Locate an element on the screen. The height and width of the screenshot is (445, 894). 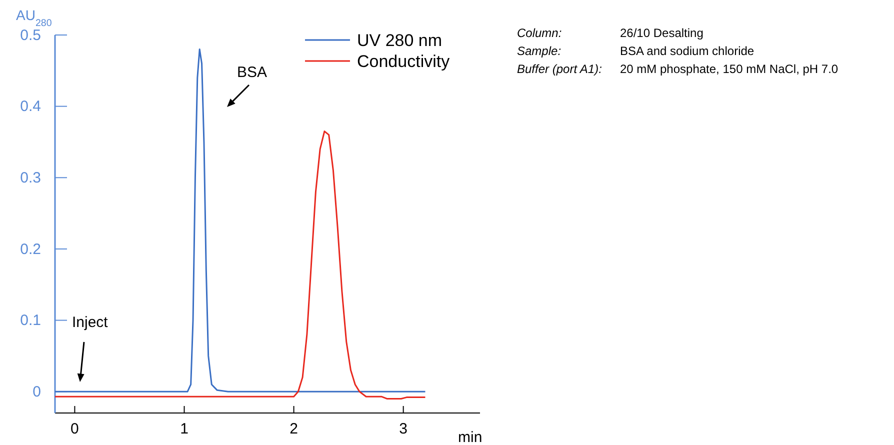
text: Column: is located at coordinates (539, 33).